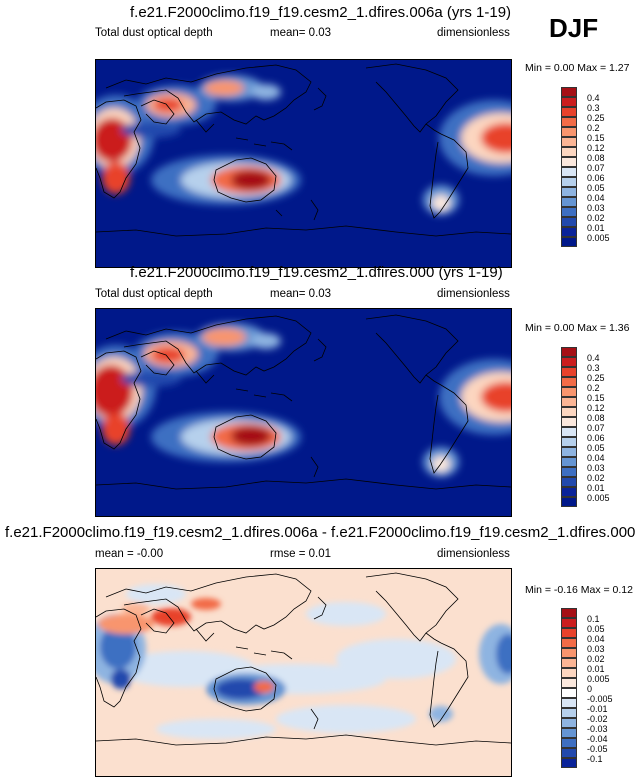 The width and height of the screenshot is (644, 782). What do you see at coordinates (303, 145) in the screenshot?
I see `panel1-dust-field` at bounding box center [303, 145].